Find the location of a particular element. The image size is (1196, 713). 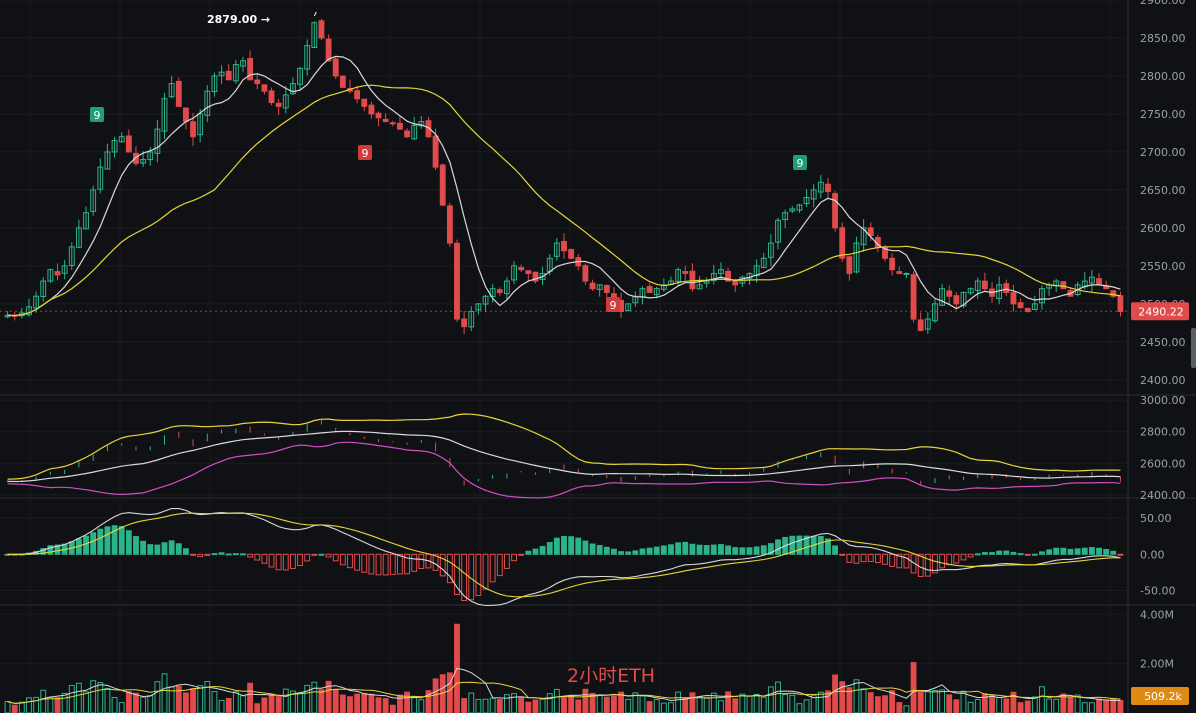

y-tick-label: 4.00M is located at coordinates (1157, 614).